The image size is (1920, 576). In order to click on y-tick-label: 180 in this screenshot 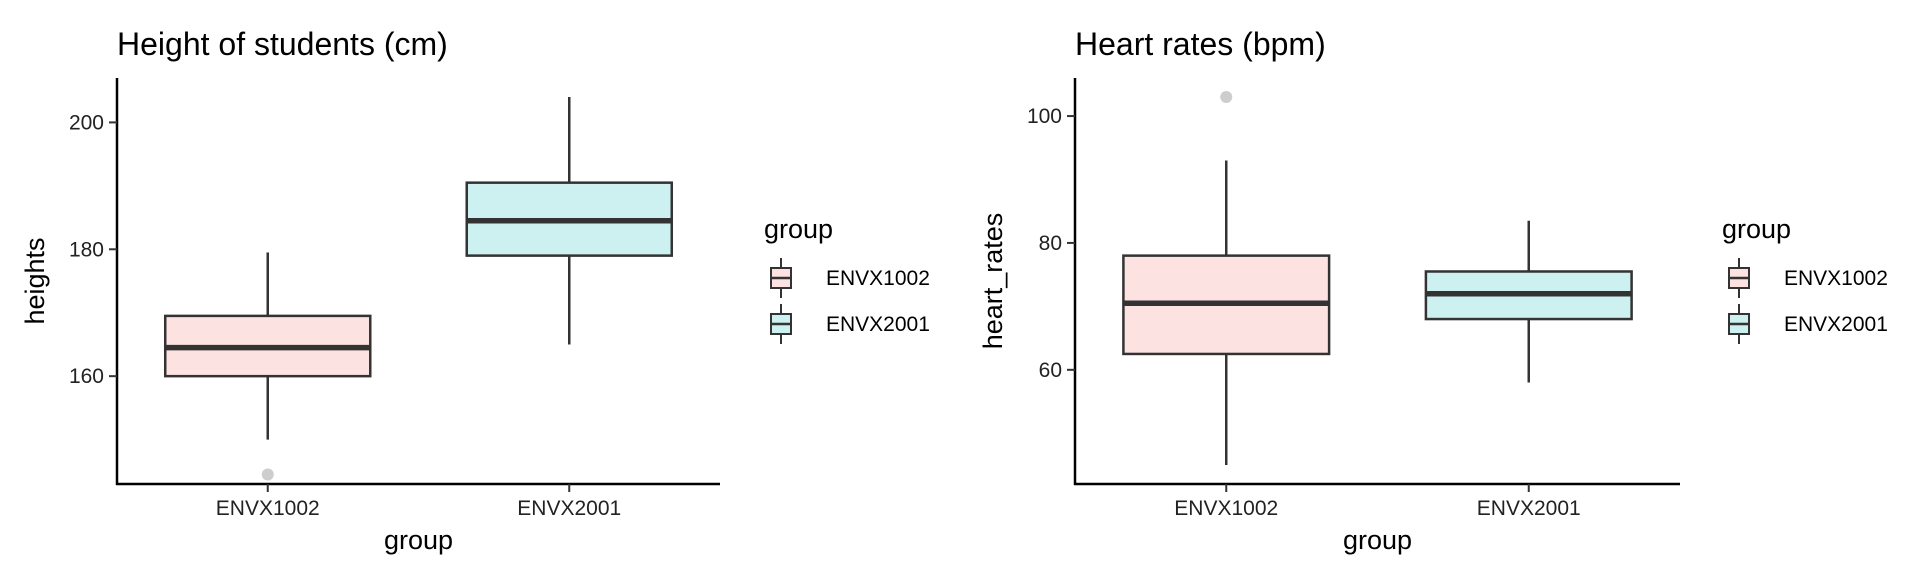, I will do `click(86, 249)`.